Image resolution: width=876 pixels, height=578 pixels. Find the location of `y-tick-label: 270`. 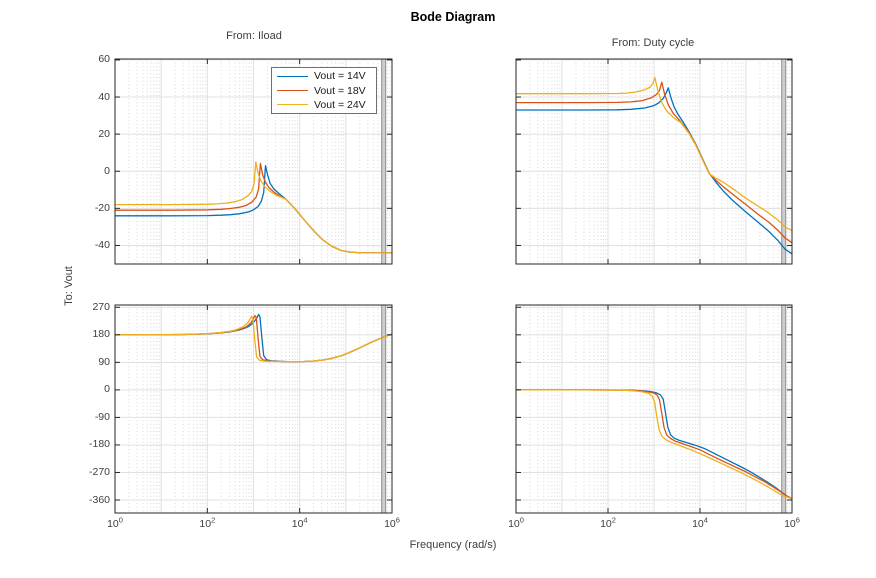

y-tick-label: 270 is located at coordinates (101, 306).